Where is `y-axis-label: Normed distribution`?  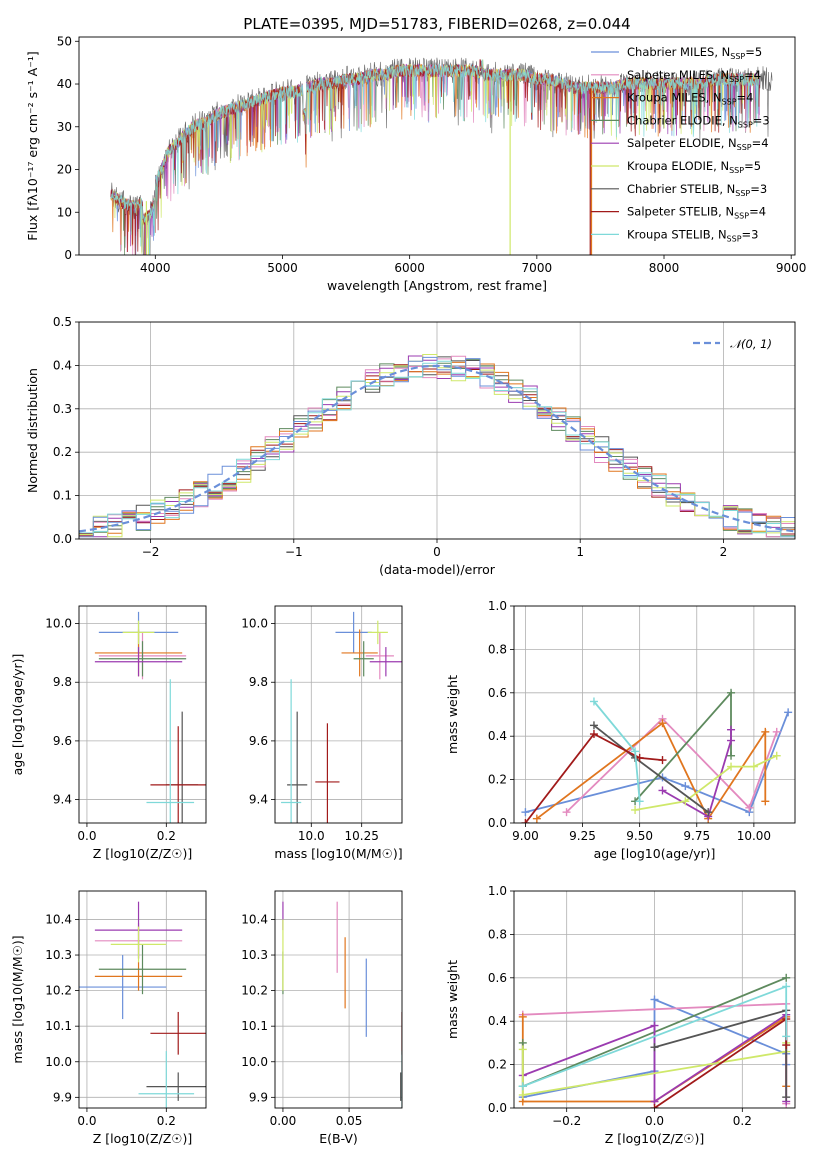 y-axis-label: Normed distribution is located at coordinates (32, 430).